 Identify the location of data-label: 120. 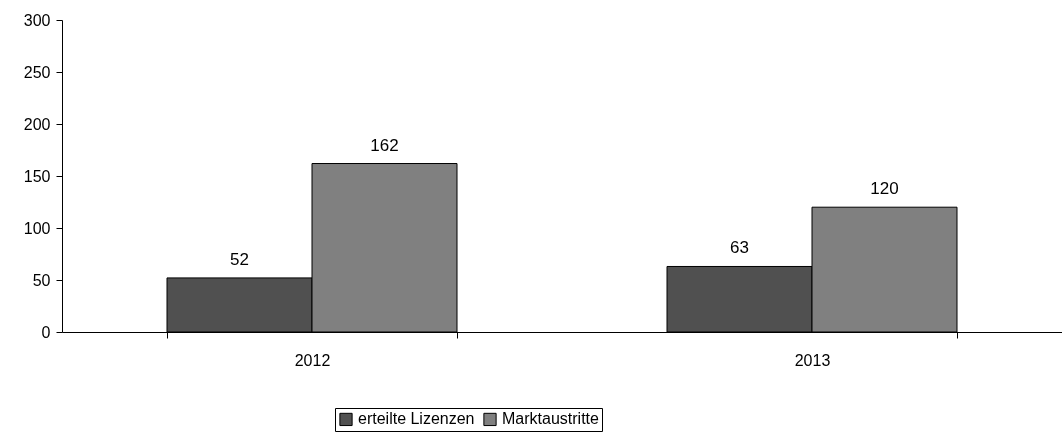
(884, 189).